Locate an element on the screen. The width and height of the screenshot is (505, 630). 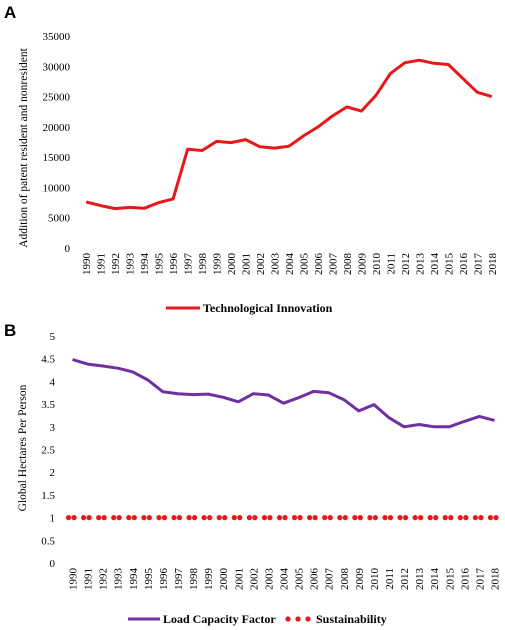
x-tick-label: 2004 is located at coordinates (285, 579).